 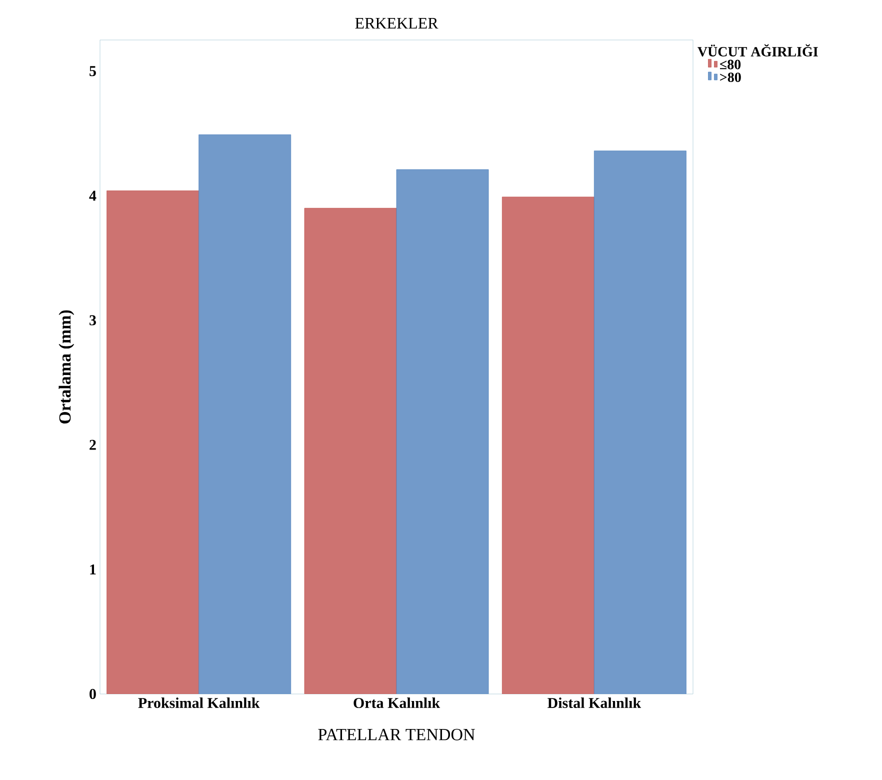 What do you see at coordinates (199, 703) in the screenshot?
I see `x-tick-label: Proksimal Kalınlık` at bounding box center [199, 703].